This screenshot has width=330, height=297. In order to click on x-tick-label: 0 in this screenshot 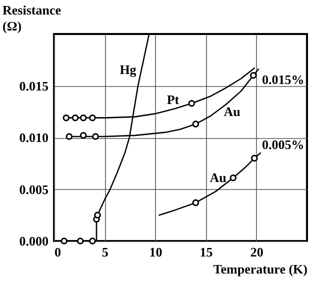, I will do `click(57, 252)`.